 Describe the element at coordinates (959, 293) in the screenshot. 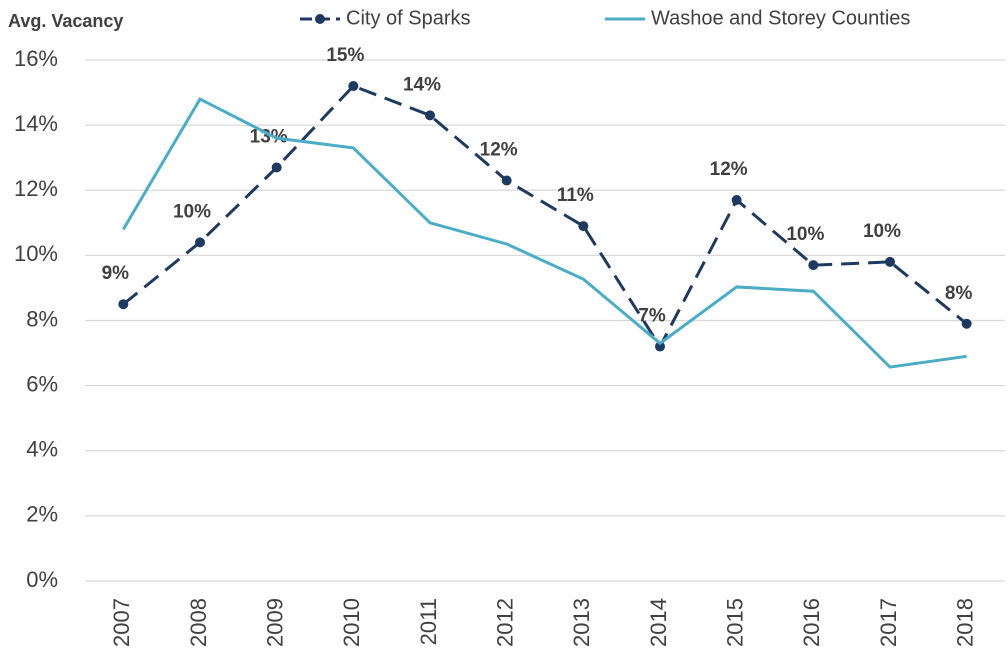

I see `data-label: 8%` at that location.